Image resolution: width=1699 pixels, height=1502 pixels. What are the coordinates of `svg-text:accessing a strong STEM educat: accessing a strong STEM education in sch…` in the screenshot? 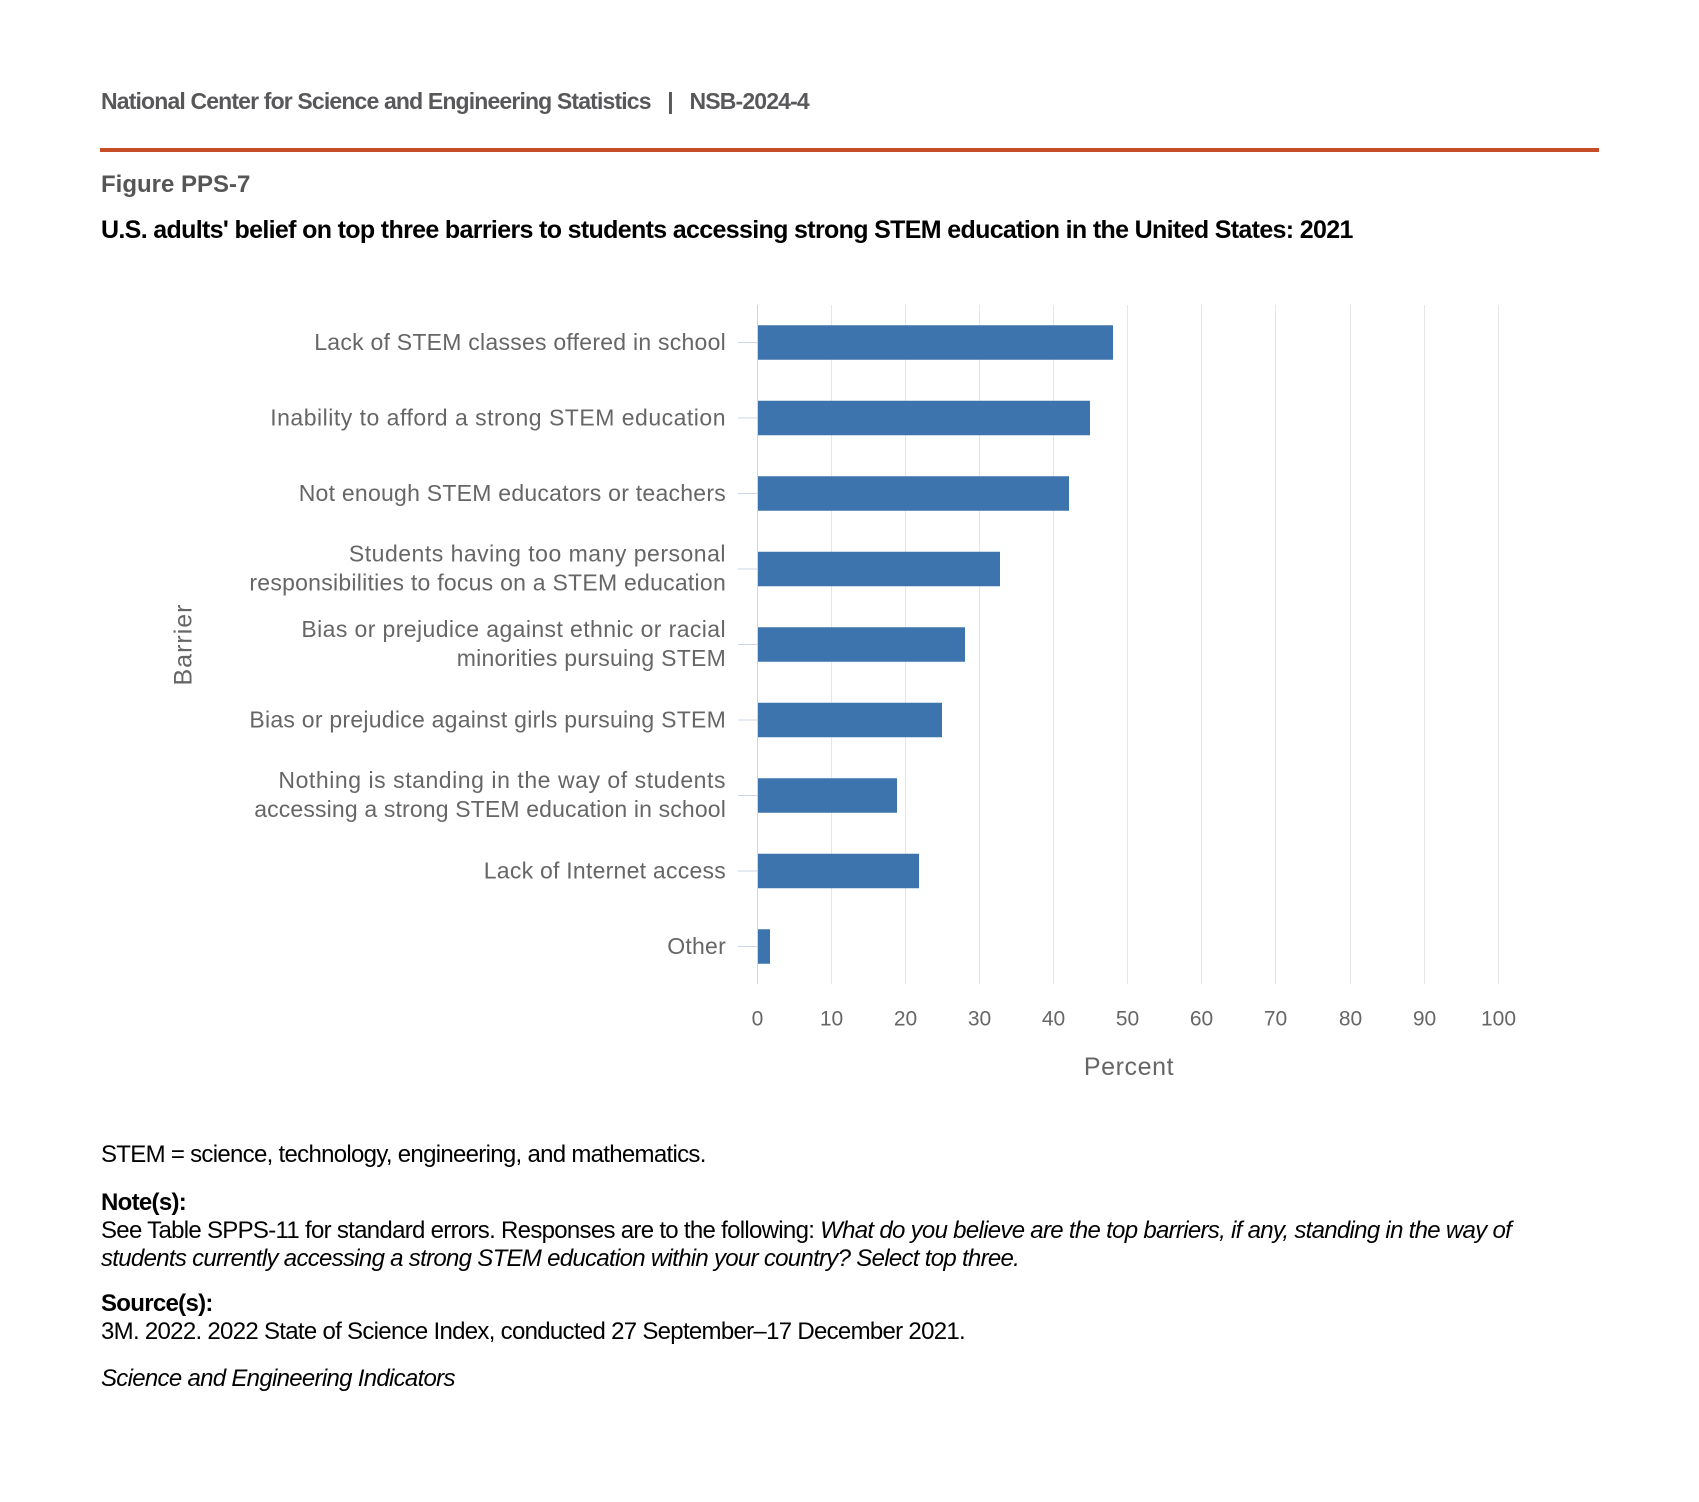 It's located at (490, 809).